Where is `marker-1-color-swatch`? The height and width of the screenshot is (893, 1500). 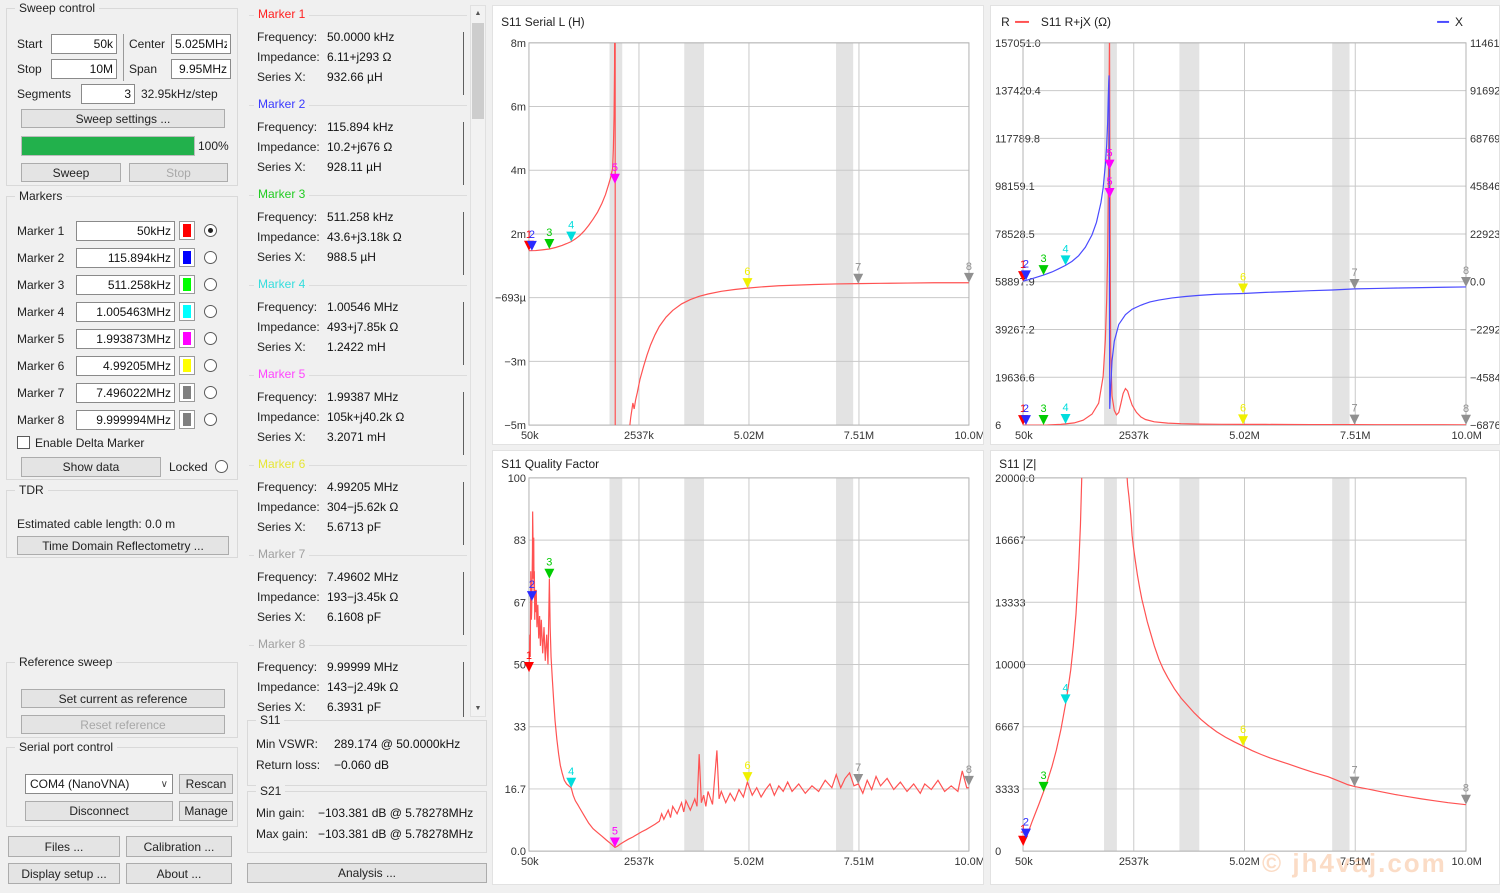
marker-1-color-swatch is located at coordinates (187, 230).